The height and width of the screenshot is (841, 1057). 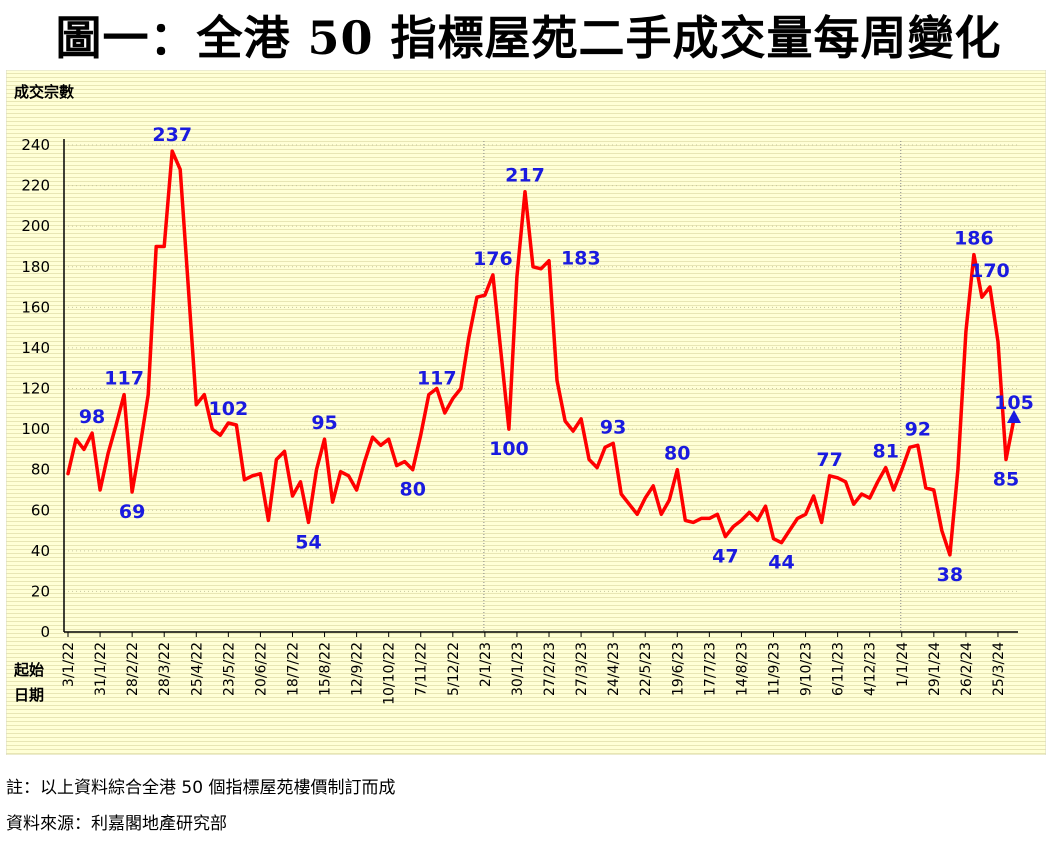 I want to click on x-tick-label: 22/5/23, so click(x=646, y=669).